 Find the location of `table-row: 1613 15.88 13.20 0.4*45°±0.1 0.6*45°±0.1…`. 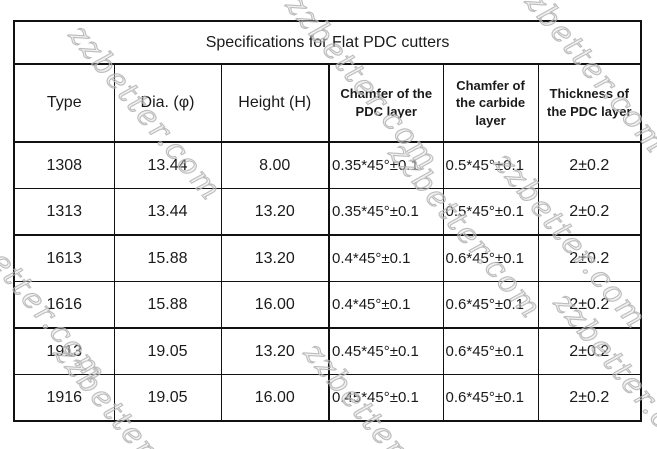

table-row: 1613 15.88 13.20 0.4*45°±0.1 0.6*45°±0.1… is located at coordinates (327, 258).